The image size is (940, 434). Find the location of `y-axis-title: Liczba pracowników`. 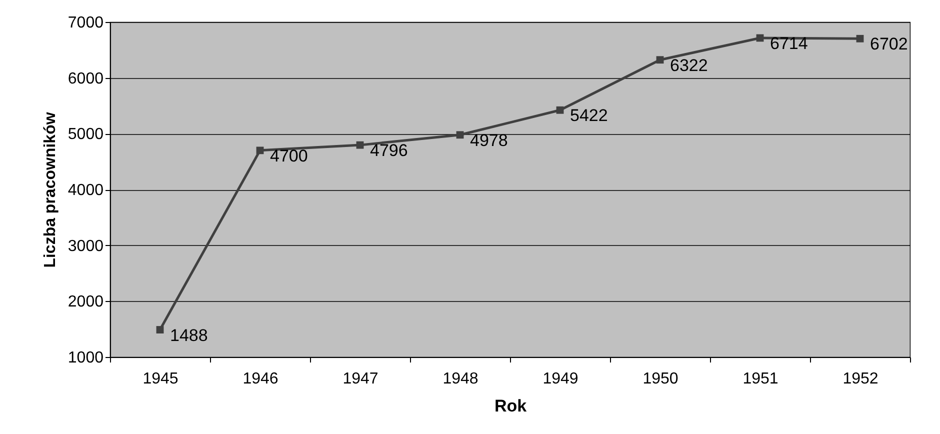

y-axis-title: Liczba pracowników is located at coordinates (50, 190).